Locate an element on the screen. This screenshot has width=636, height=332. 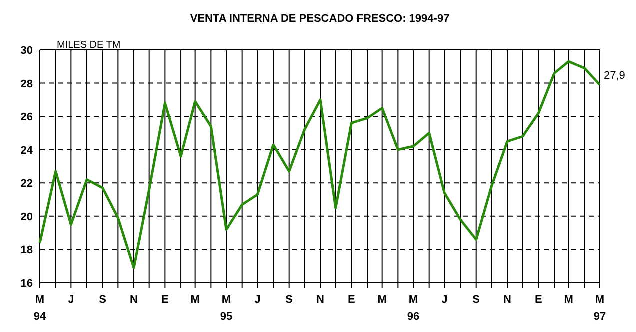
y-tick-label: 20 is located at coordinates (26, 217).